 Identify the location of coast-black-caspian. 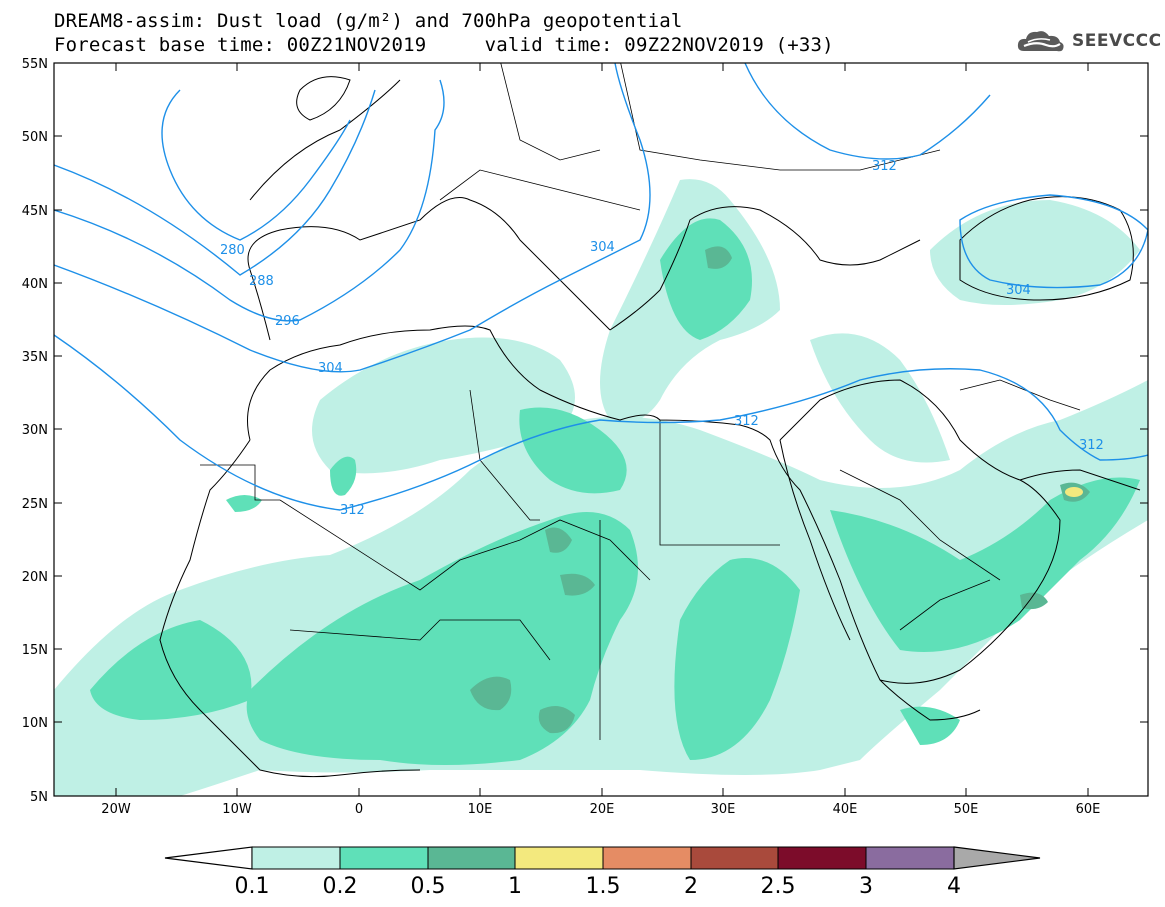
(1046, 248).